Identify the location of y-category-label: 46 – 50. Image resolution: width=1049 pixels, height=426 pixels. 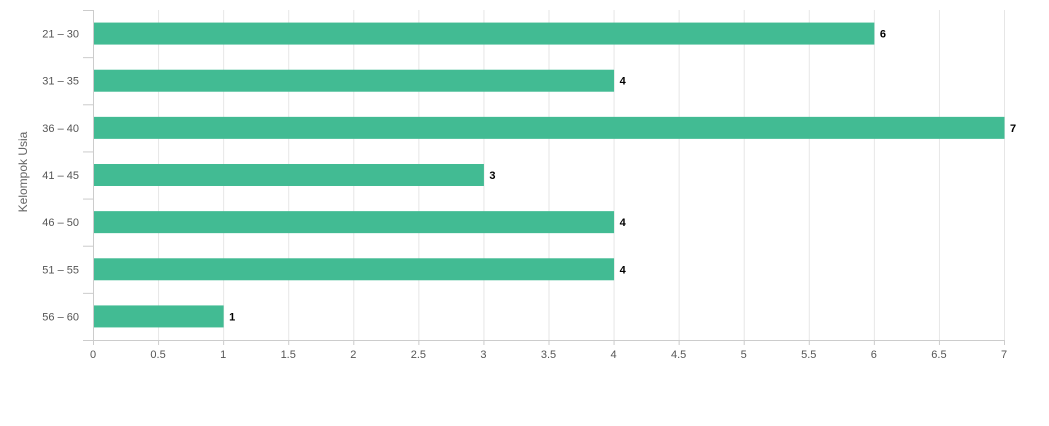
(60, 223).